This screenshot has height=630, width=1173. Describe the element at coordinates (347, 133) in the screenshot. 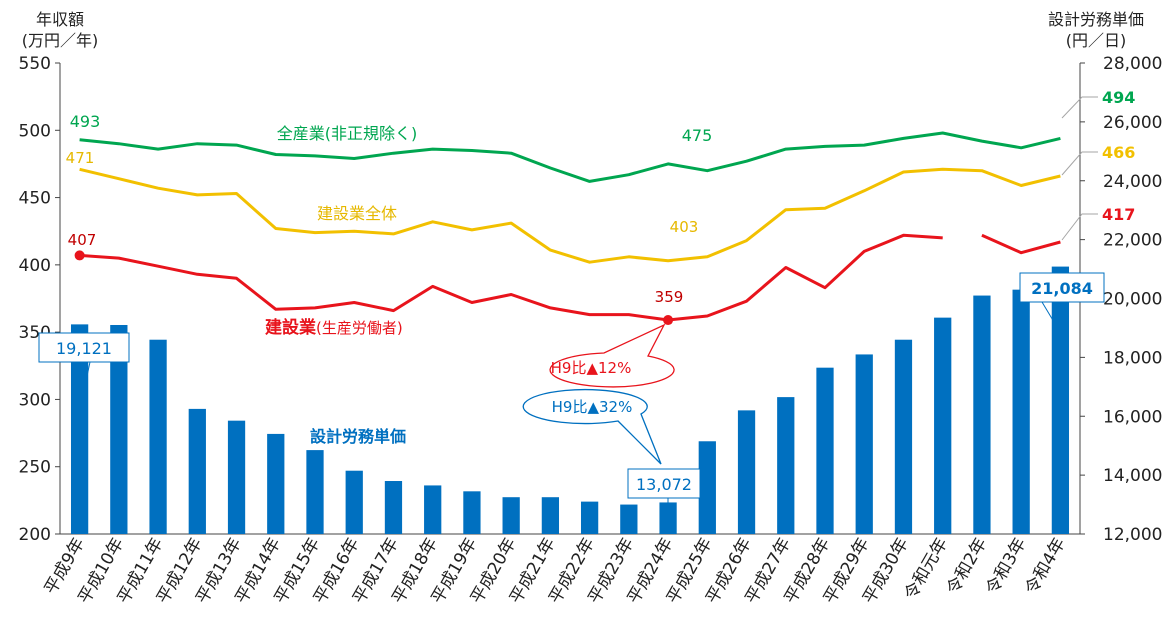

I see `series-label-all-industry: 全産業(非正規除く)` at that location.